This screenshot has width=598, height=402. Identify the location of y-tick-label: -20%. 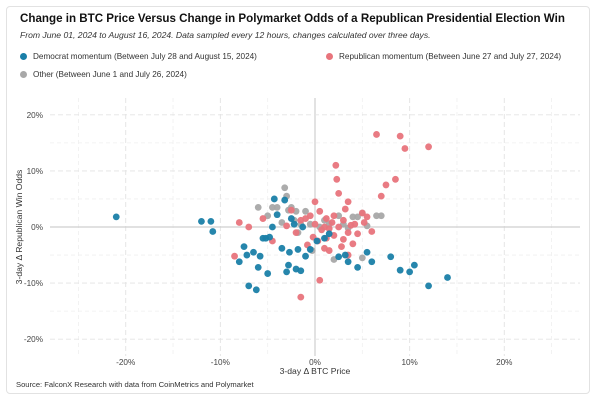
(33, 339).